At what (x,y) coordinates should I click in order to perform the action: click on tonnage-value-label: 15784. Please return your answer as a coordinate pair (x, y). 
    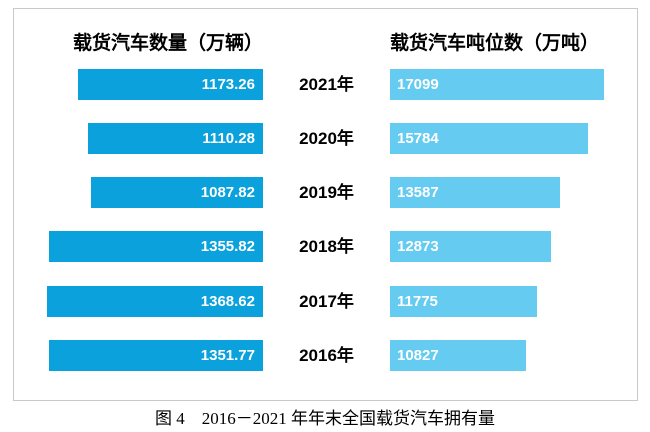
    Looking at the image, I should click on (418, 138).